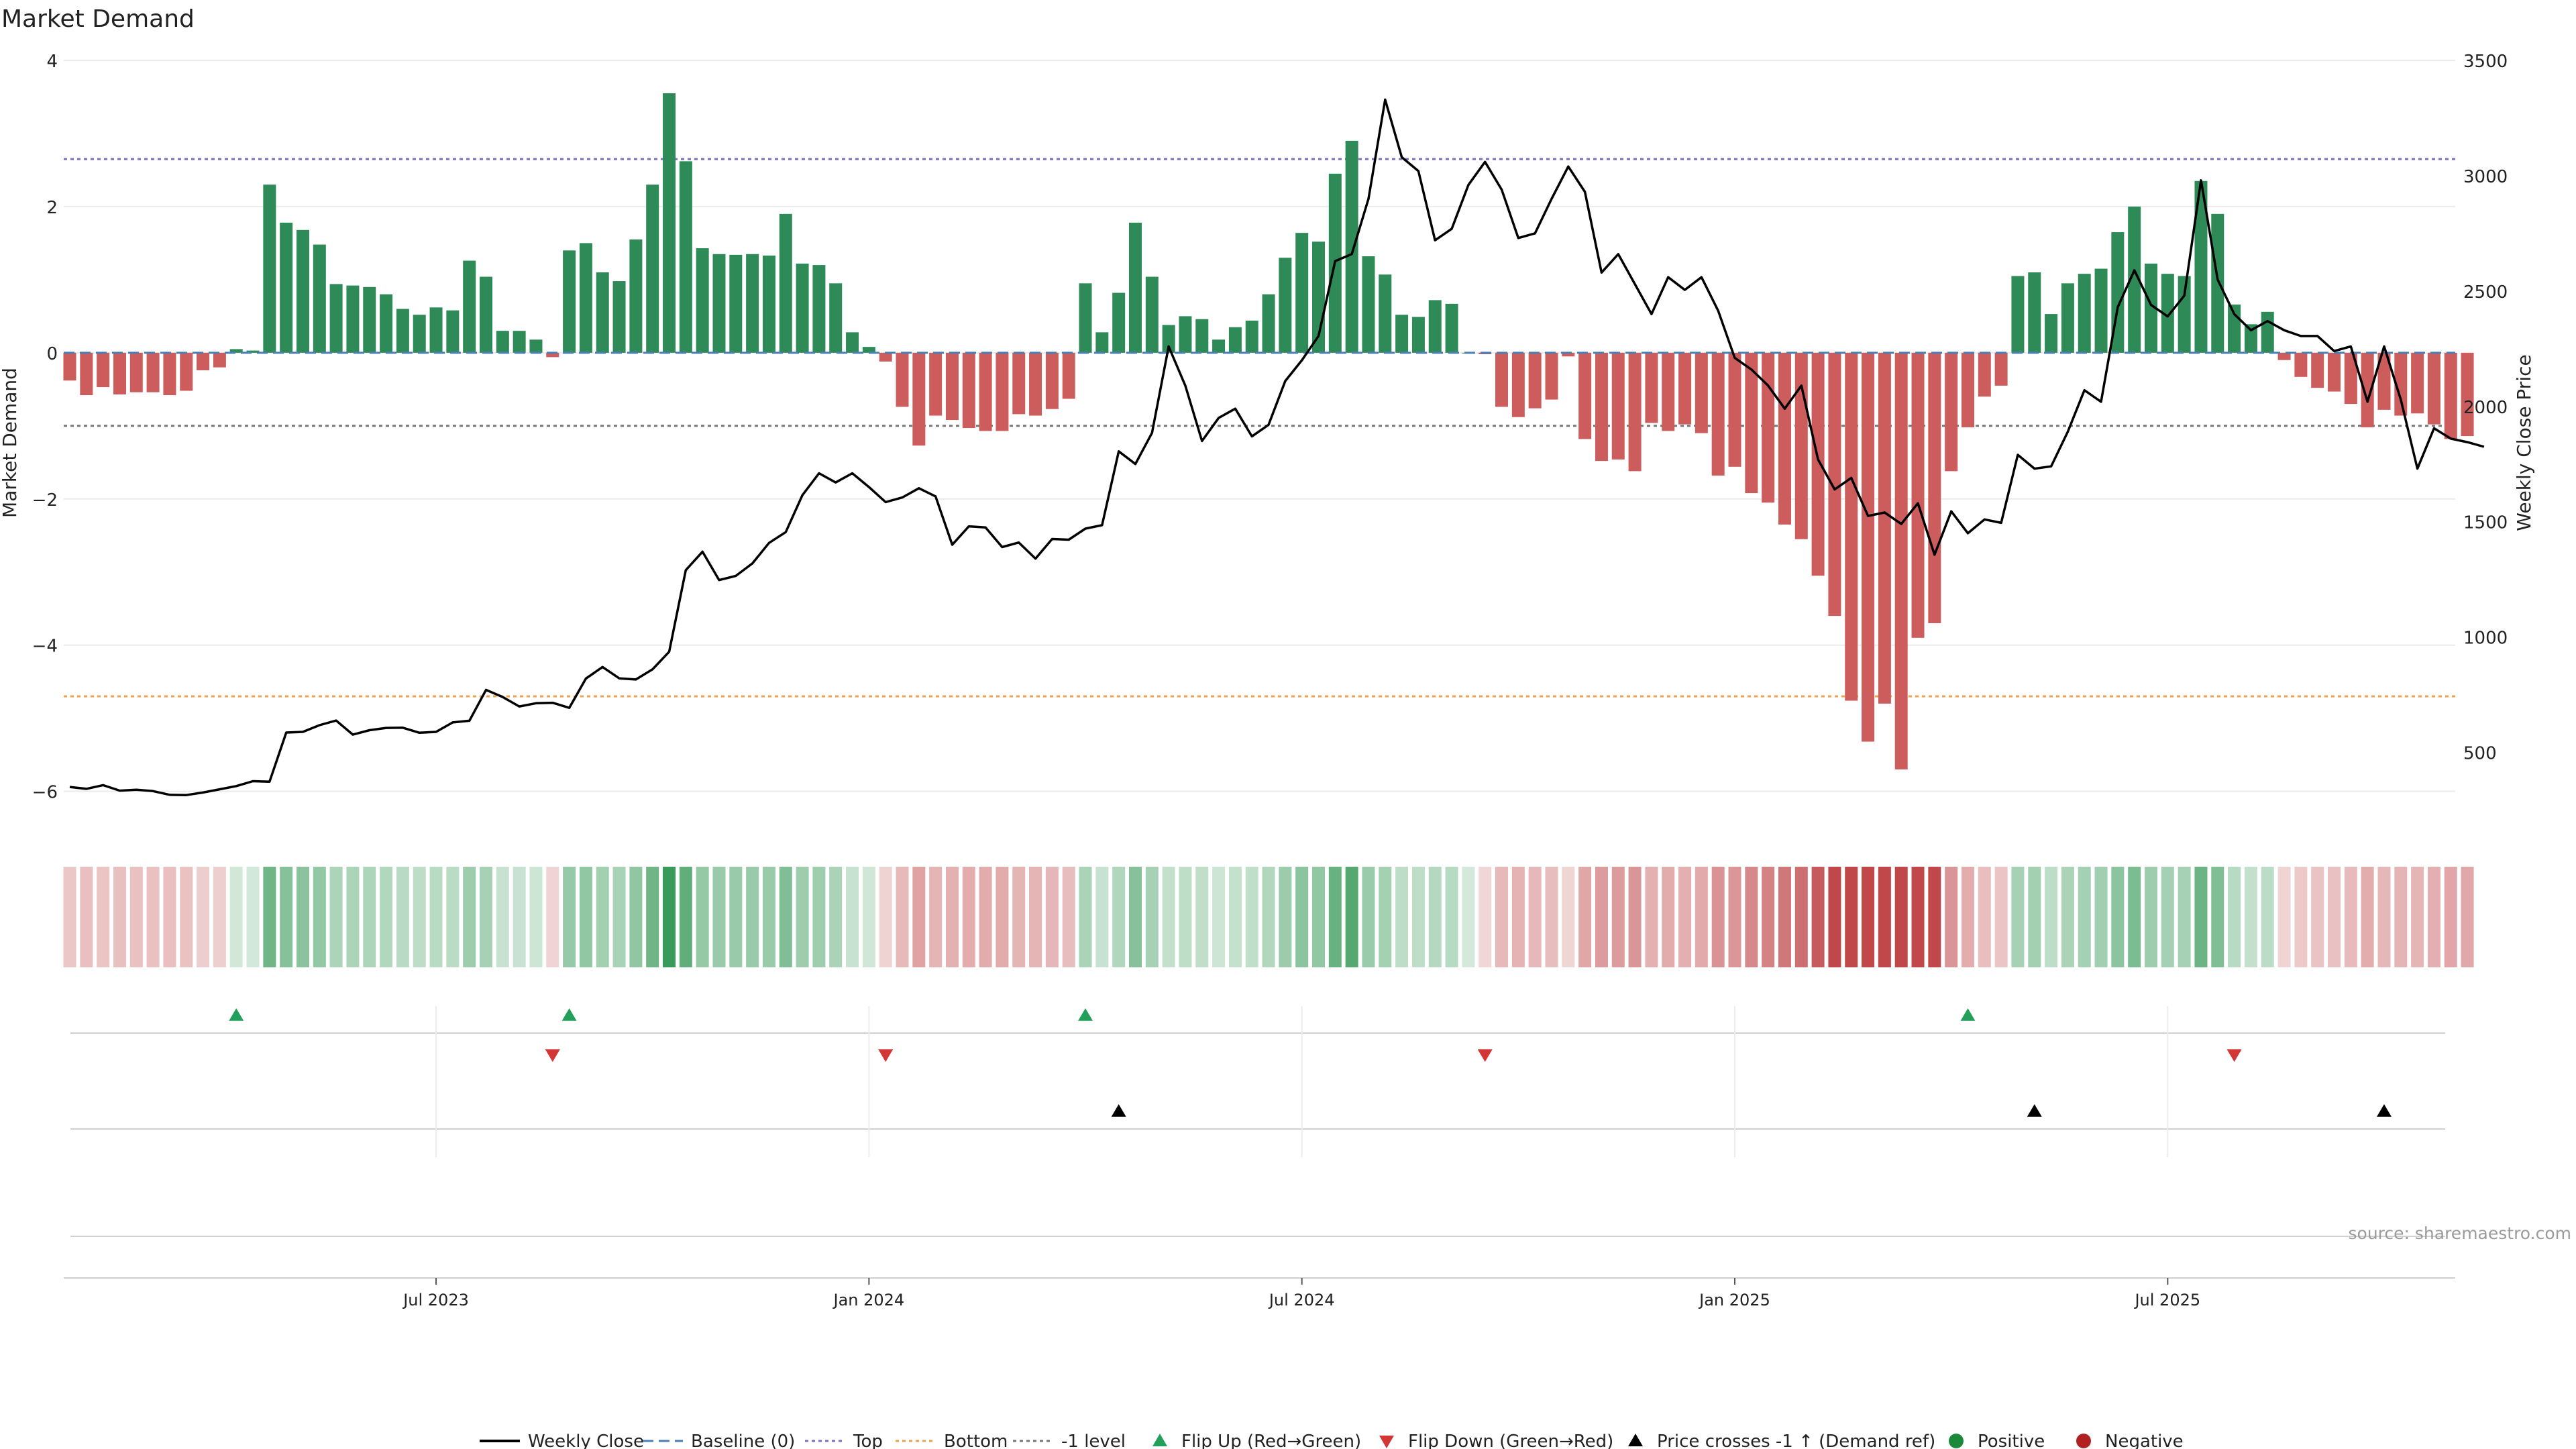  I want to click on left-axis-label: Market Demand, so click(10, 443).